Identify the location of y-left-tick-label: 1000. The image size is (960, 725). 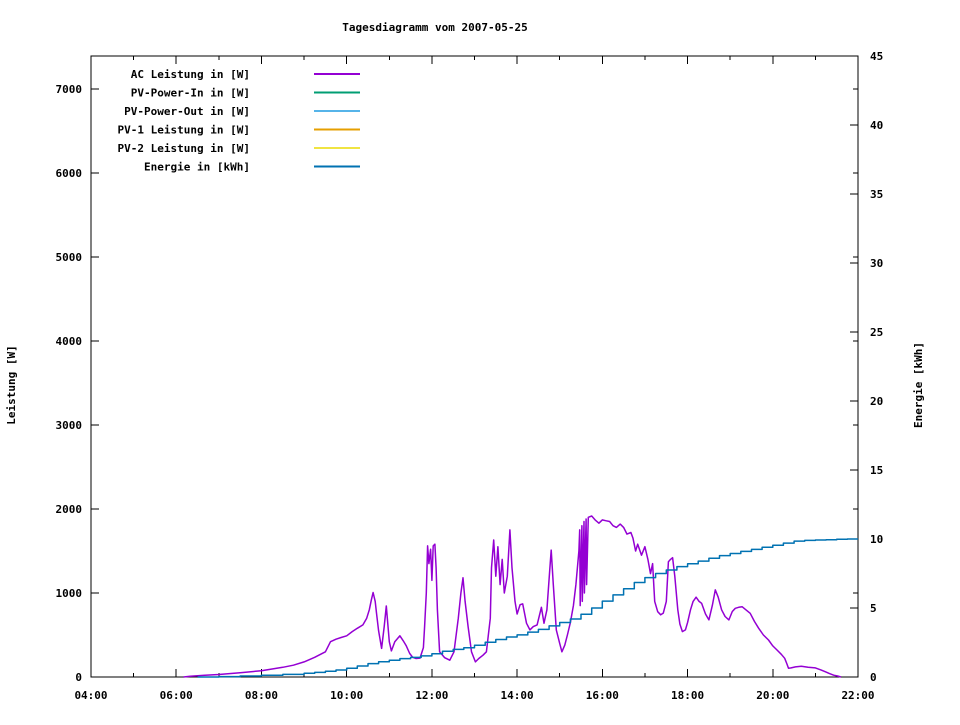
(69, 593).